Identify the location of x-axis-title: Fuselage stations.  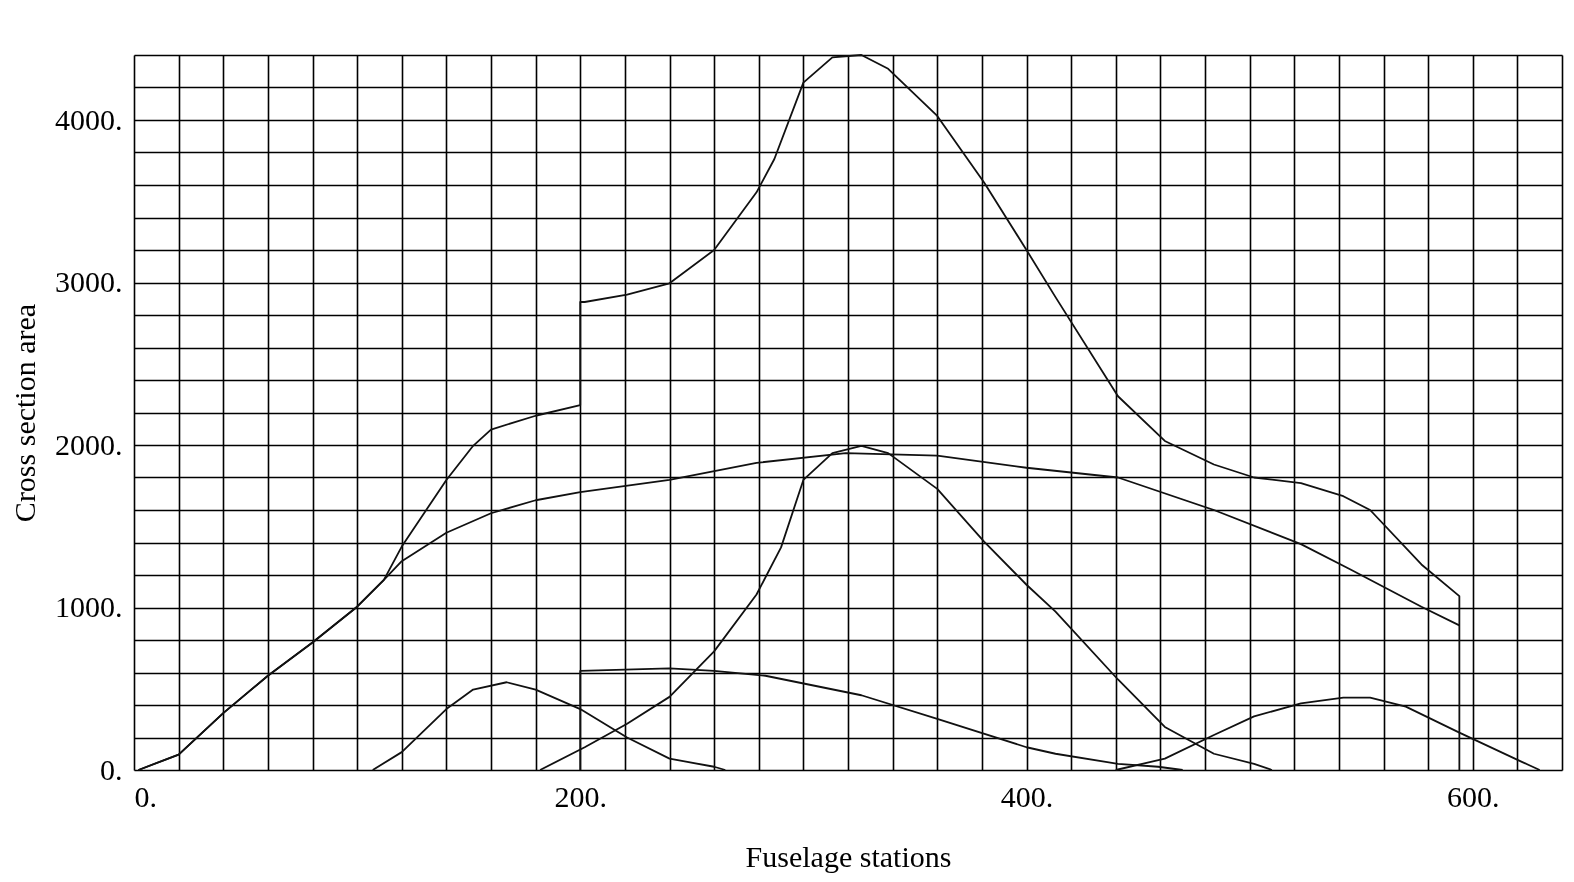
(848, 856).